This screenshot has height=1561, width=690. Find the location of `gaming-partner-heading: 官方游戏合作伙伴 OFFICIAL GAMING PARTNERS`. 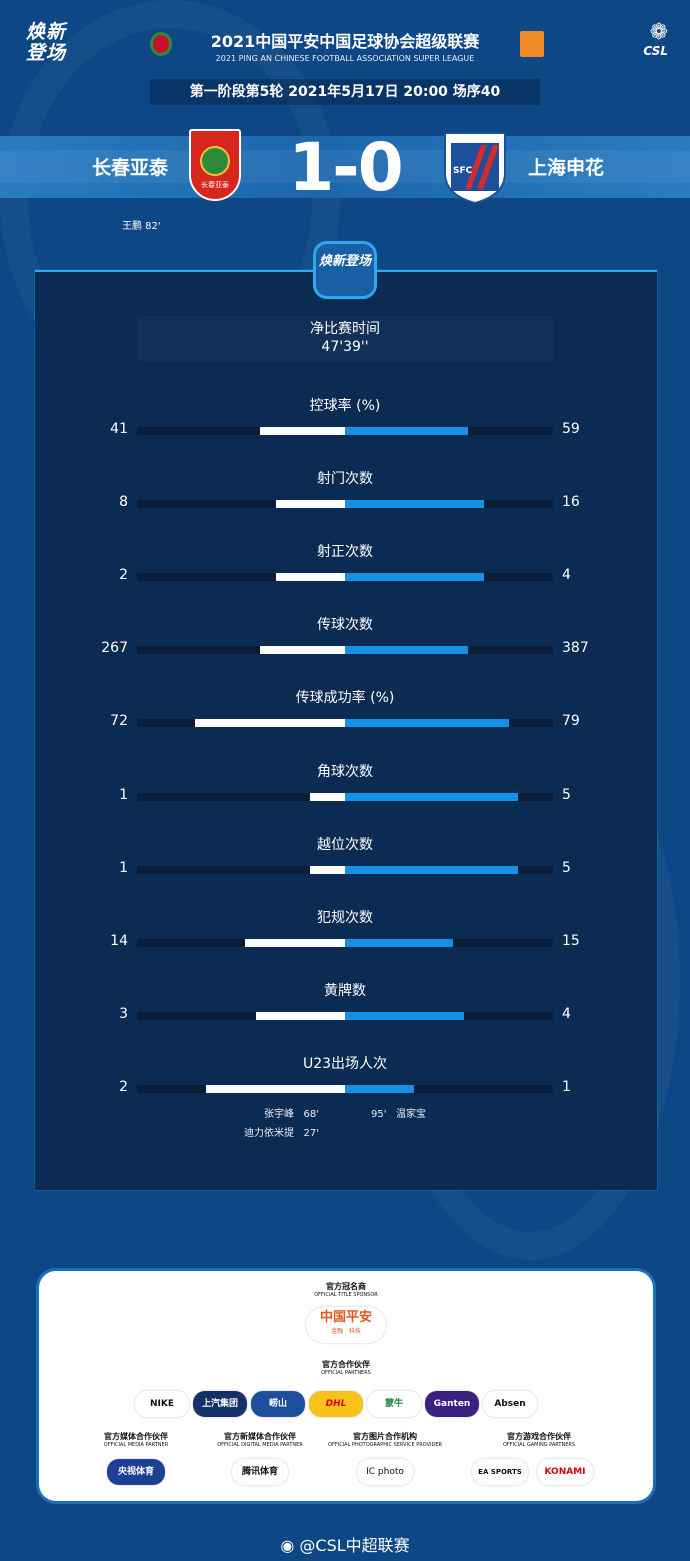

gaming-partner-heading: 官方游戏合作伙伴 OFFICIAL GAMING PARTNERS is located at coordinates (539, 1440).